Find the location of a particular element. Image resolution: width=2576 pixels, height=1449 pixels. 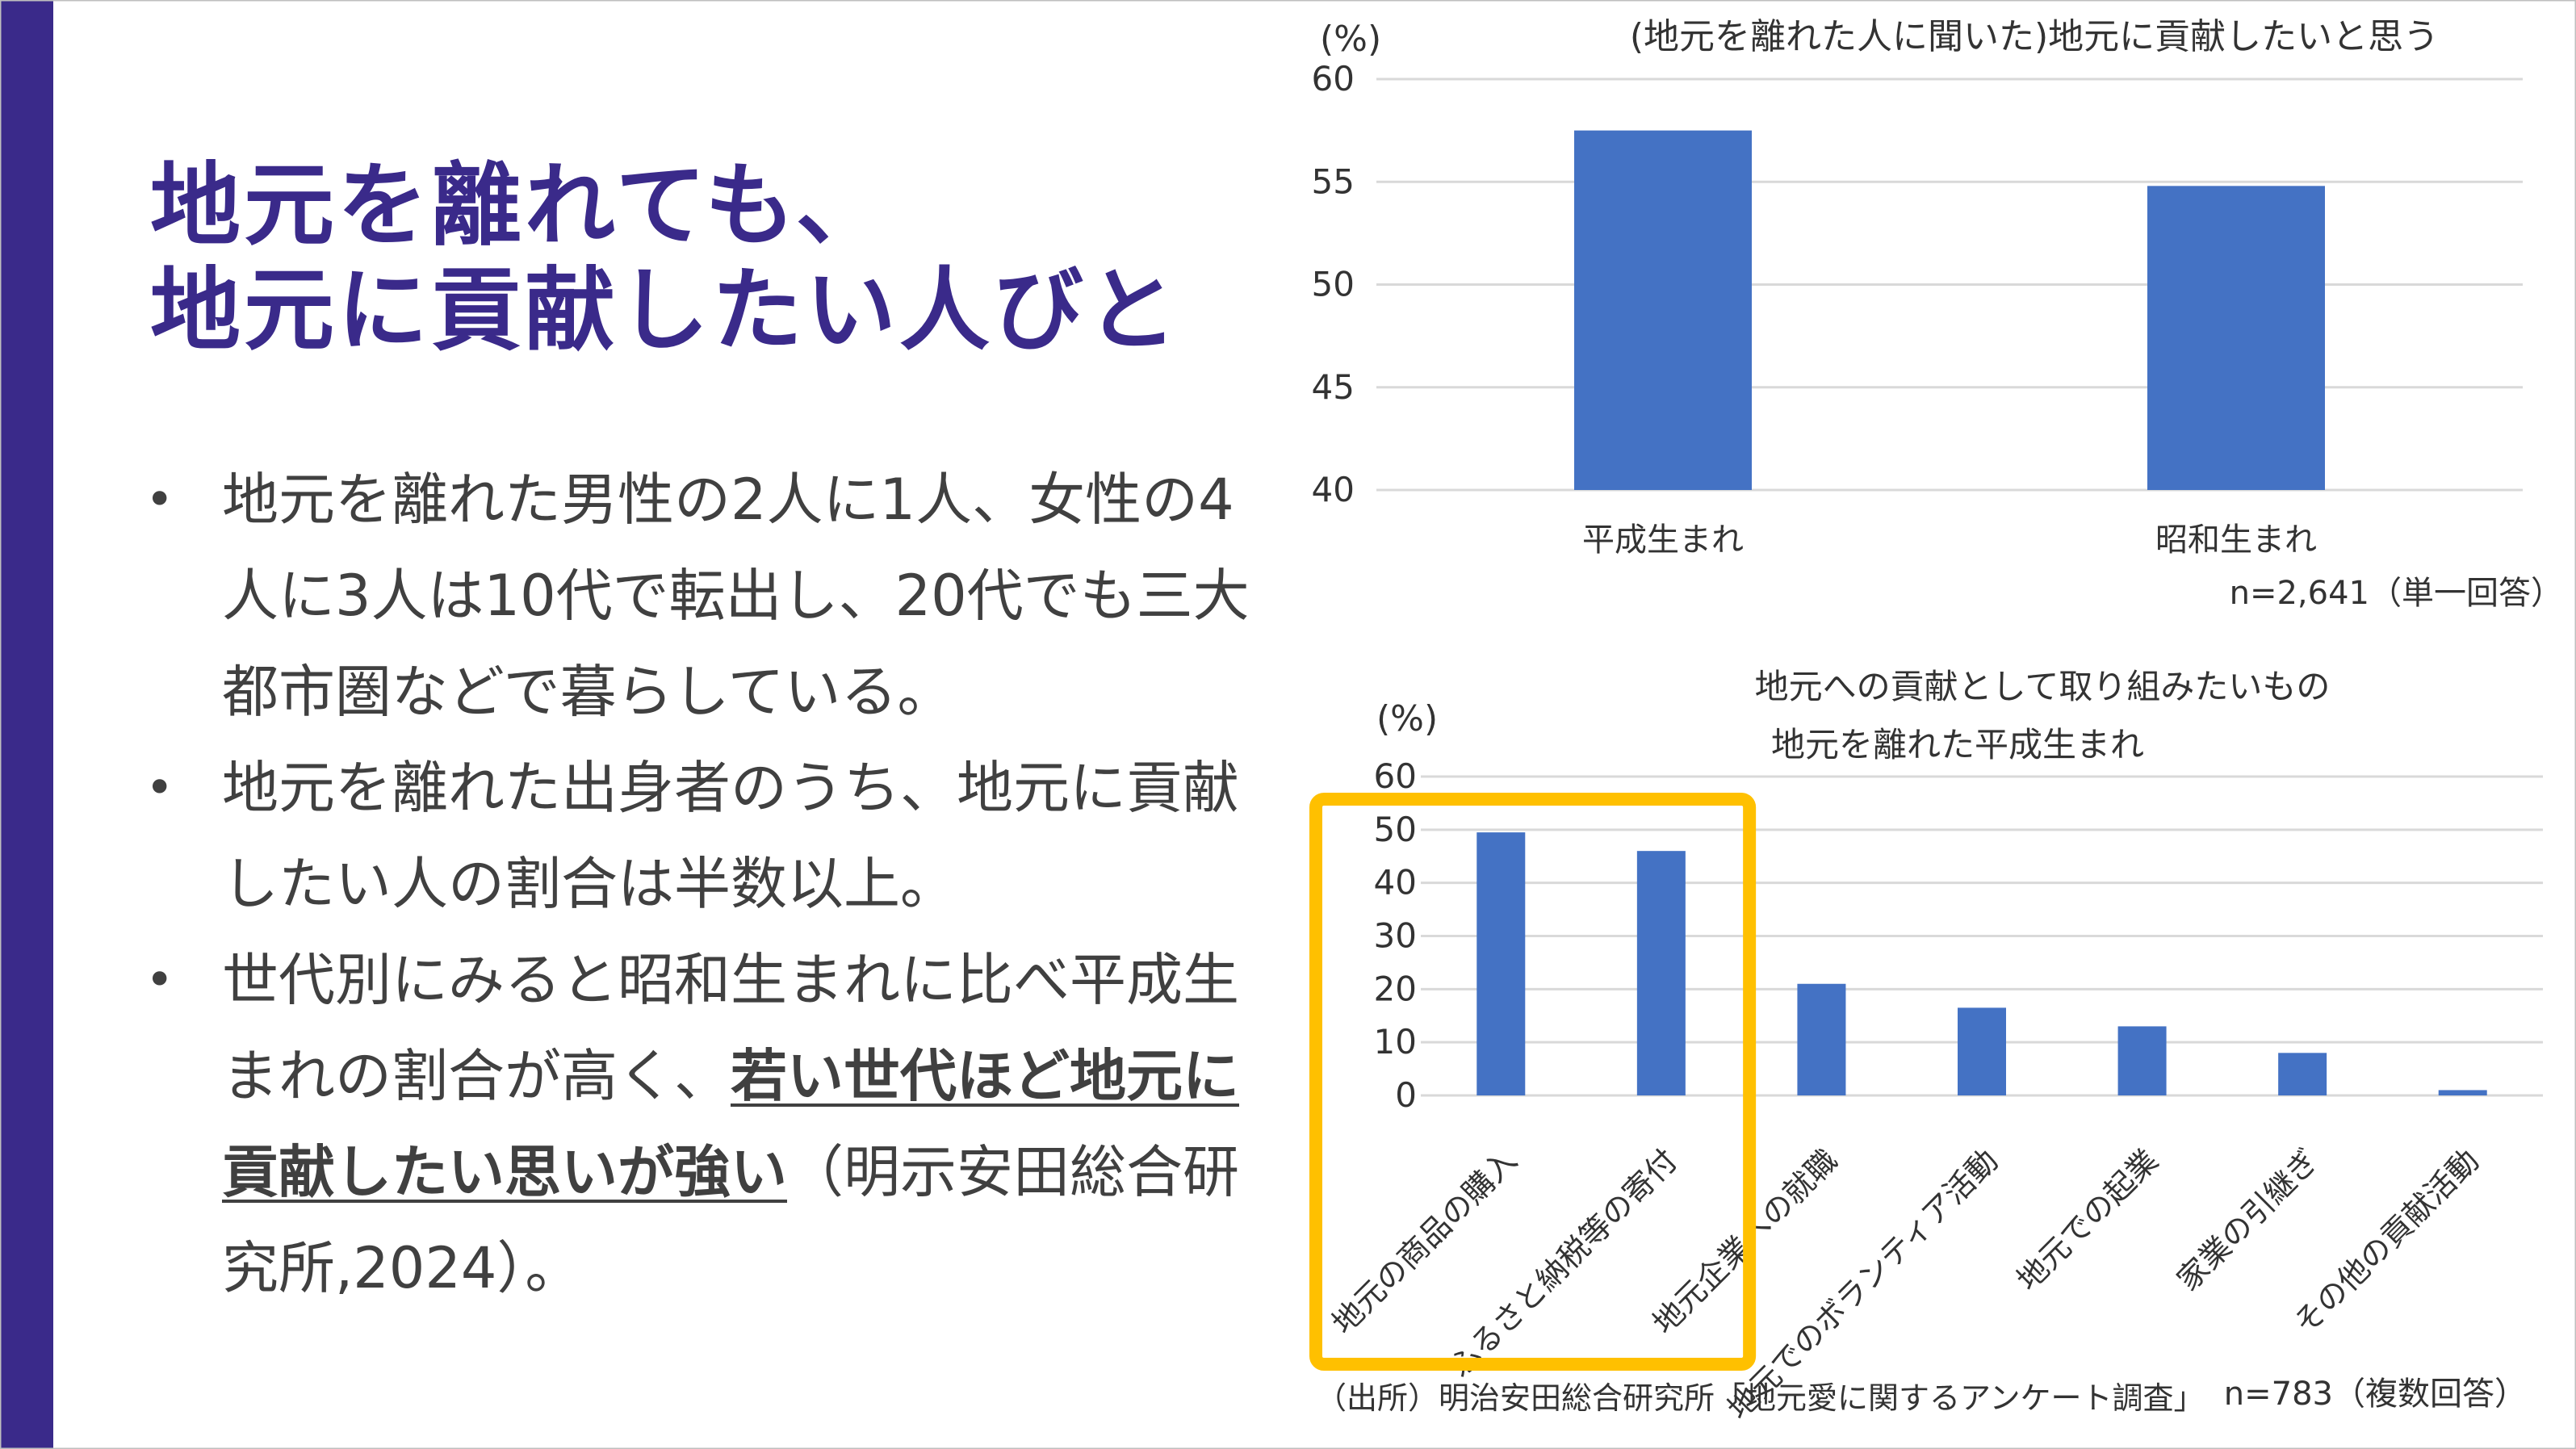

y-tick-label: 10 is located at coordinates (1395, 1042).